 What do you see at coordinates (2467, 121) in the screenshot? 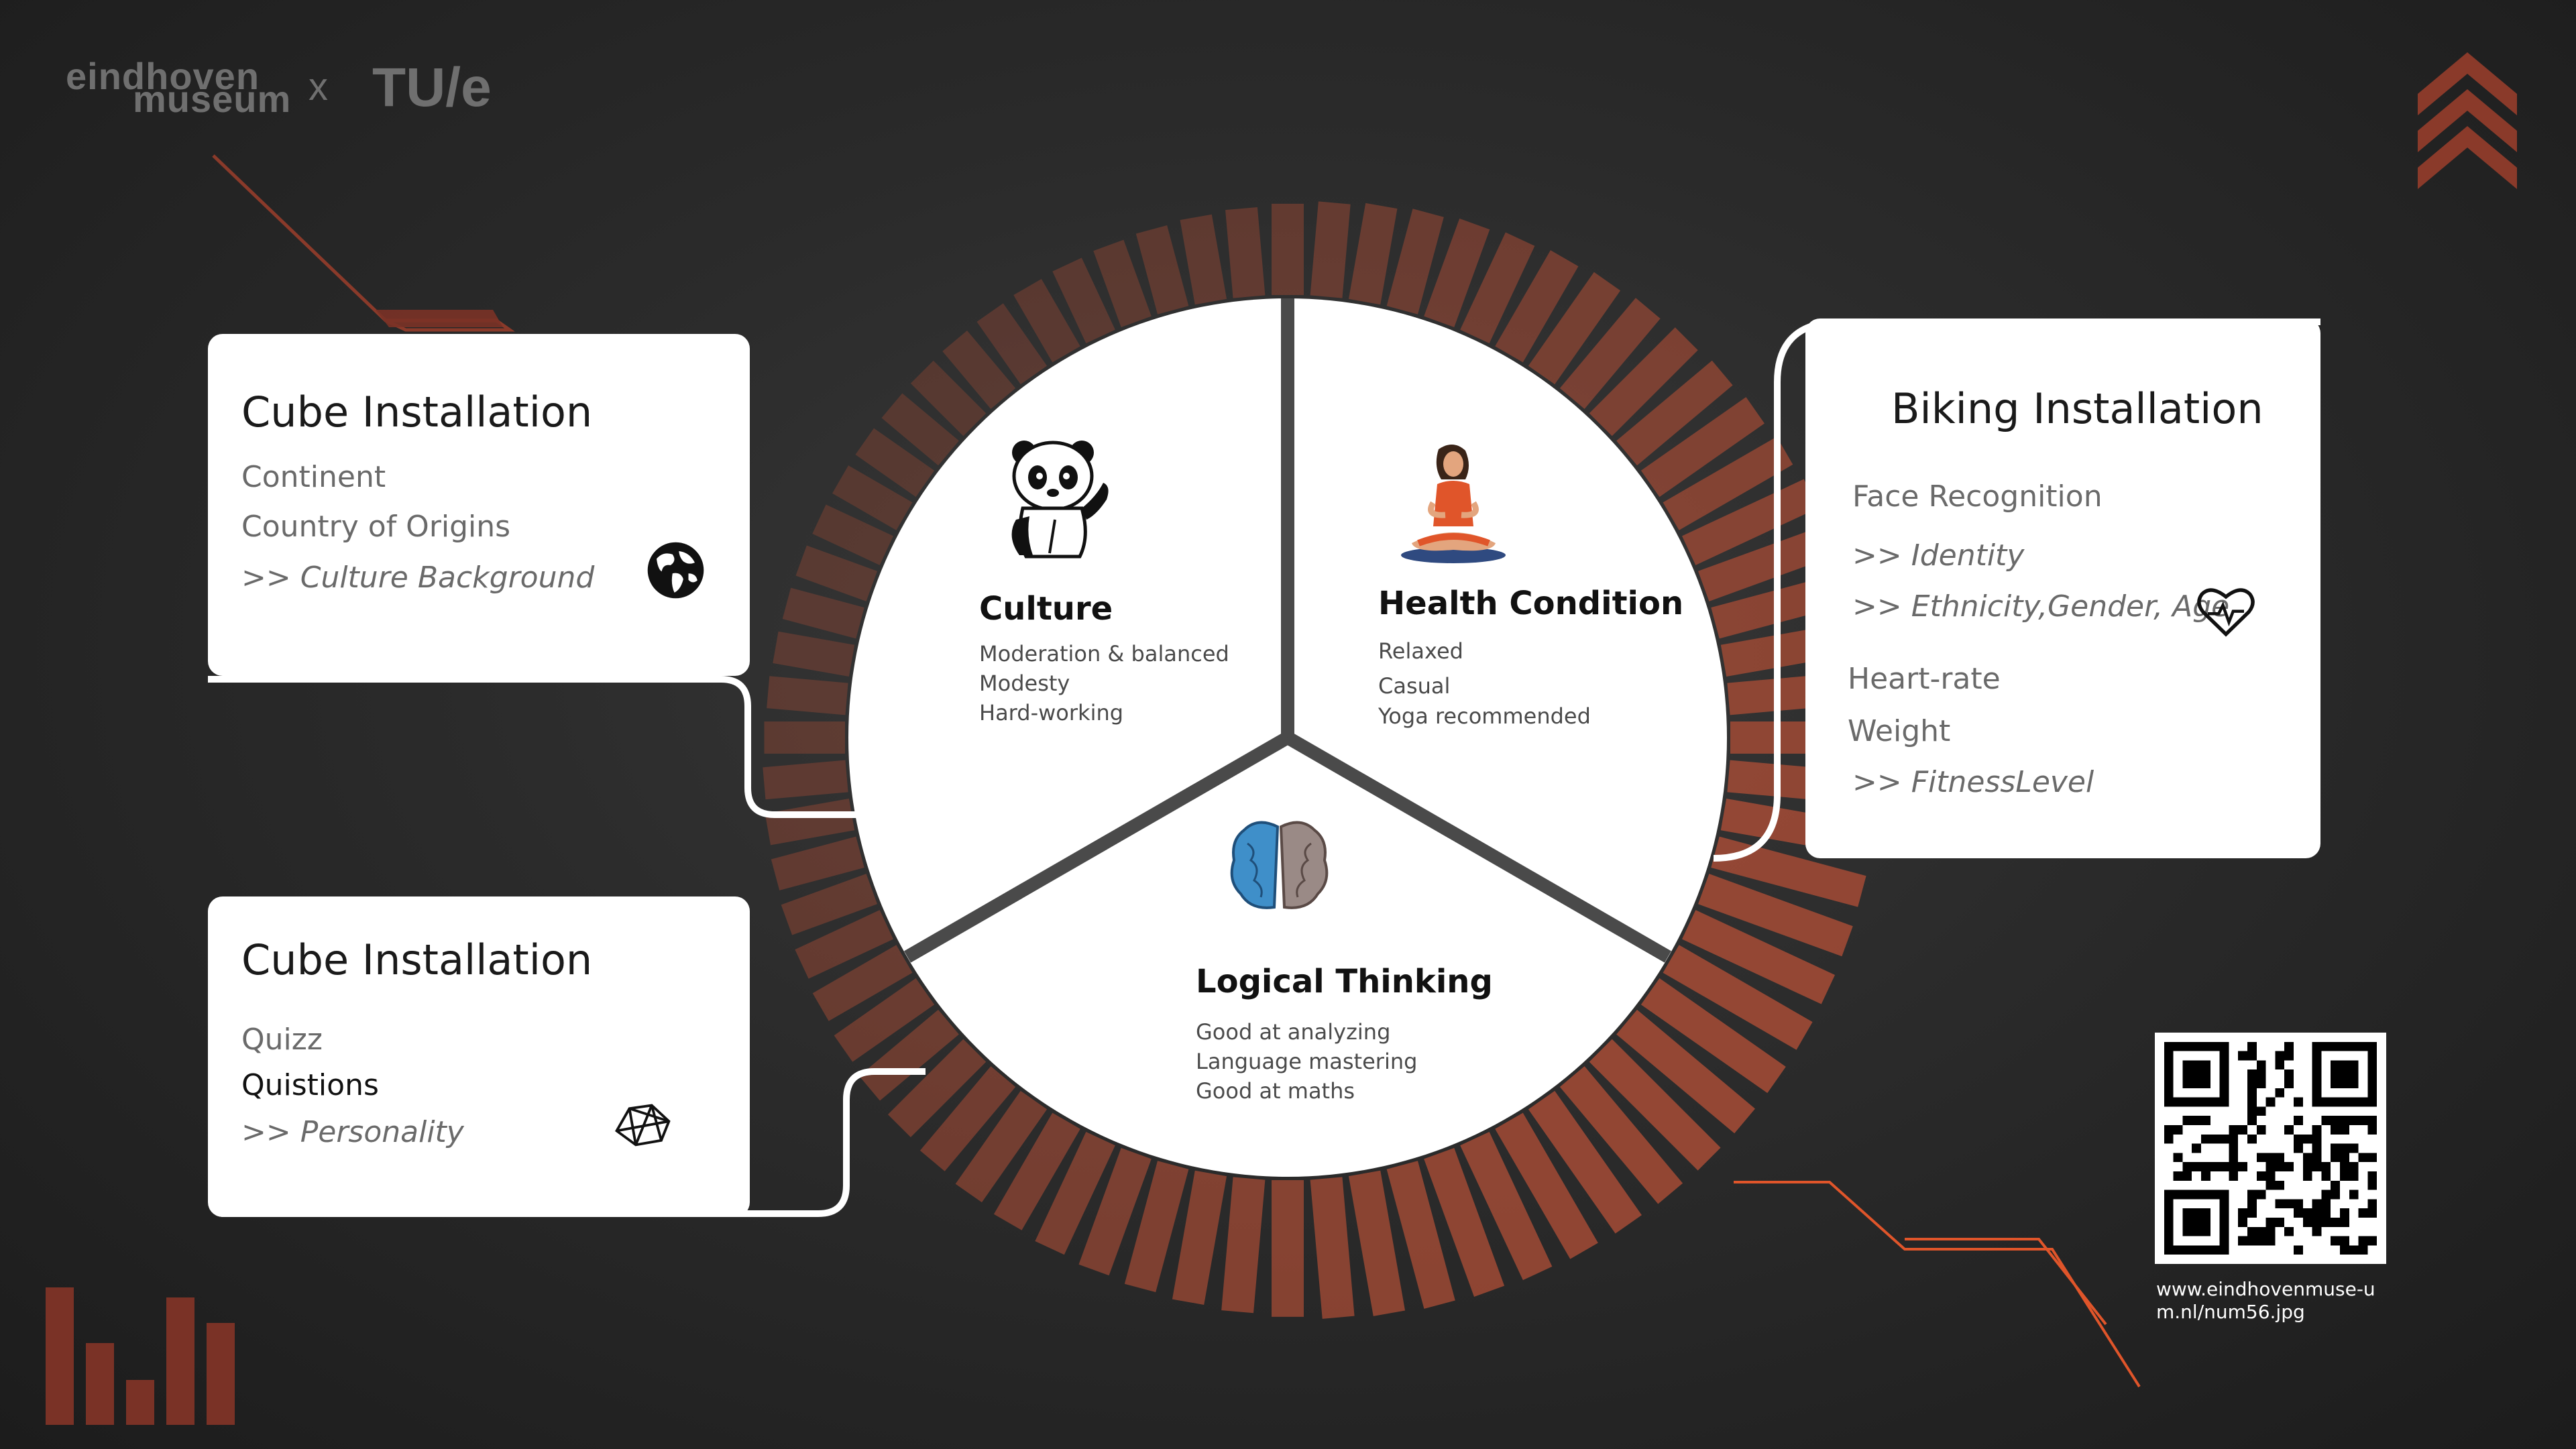
I see `chevron-up-icon` at bounding box center [2467, 121].